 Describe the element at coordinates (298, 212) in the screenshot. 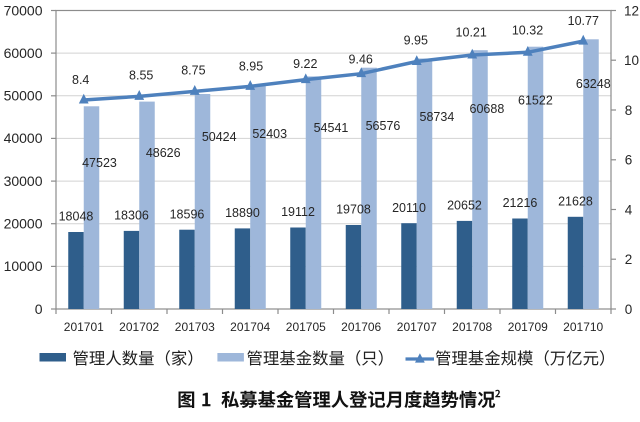

I see `svg-text: 19112` at that location.